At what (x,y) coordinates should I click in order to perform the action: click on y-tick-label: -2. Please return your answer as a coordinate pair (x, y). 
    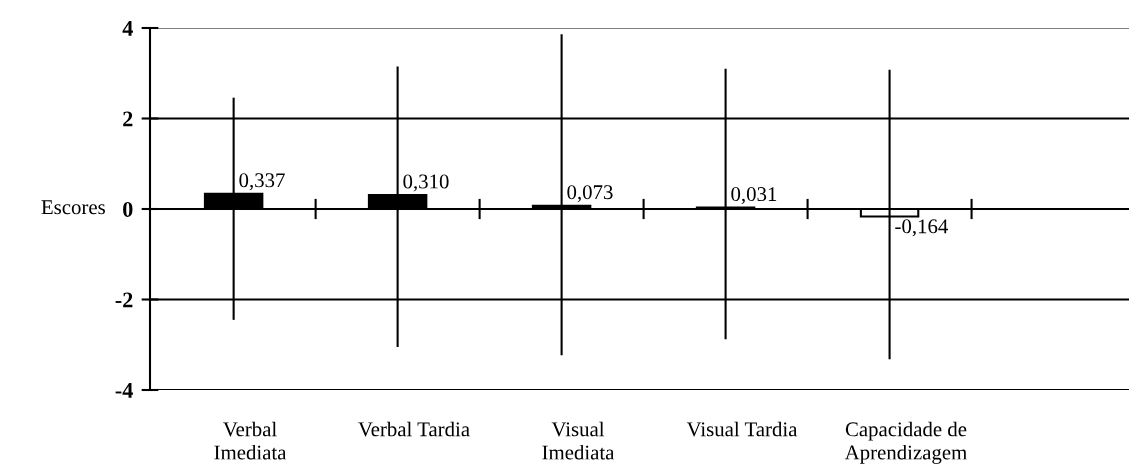
    Looking at the image, I should click on (124, 300).